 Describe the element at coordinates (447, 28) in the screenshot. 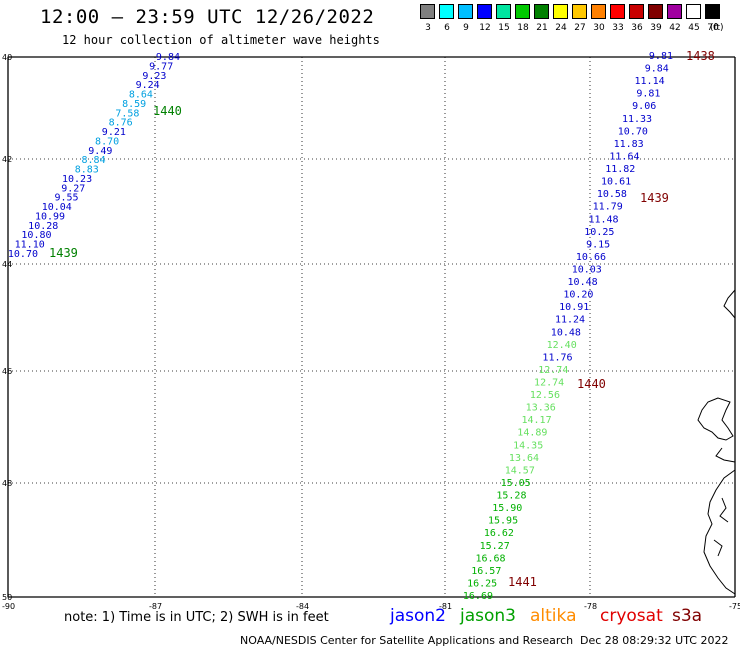

I see `legend-label: 6` at that location.